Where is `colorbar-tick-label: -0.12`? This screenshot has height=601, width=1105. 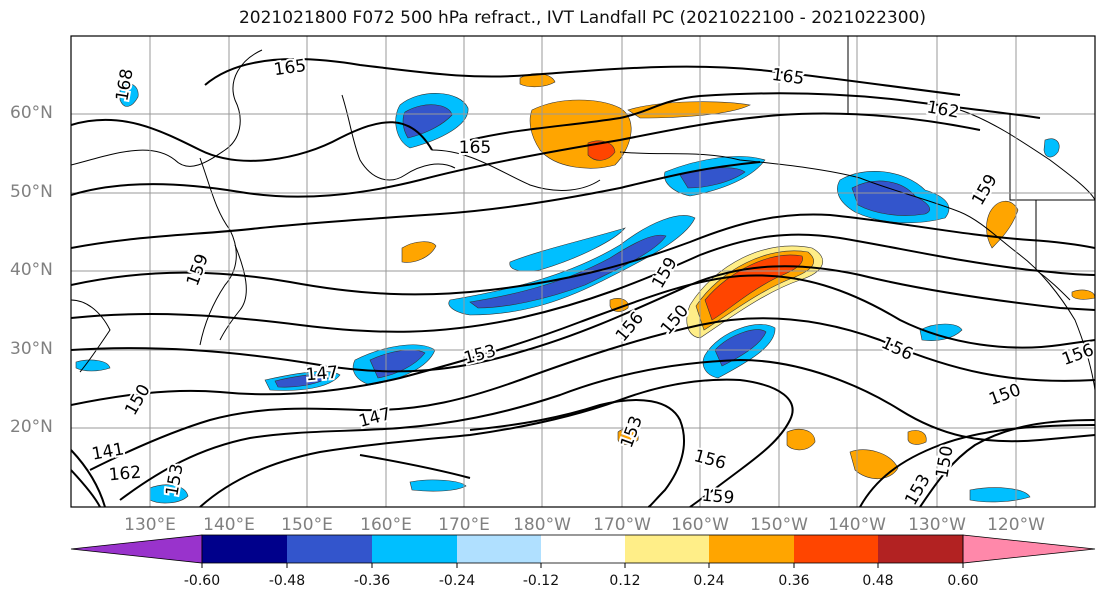
colorbar-tick-label: -0.12 is located at coordinates (541, 581).